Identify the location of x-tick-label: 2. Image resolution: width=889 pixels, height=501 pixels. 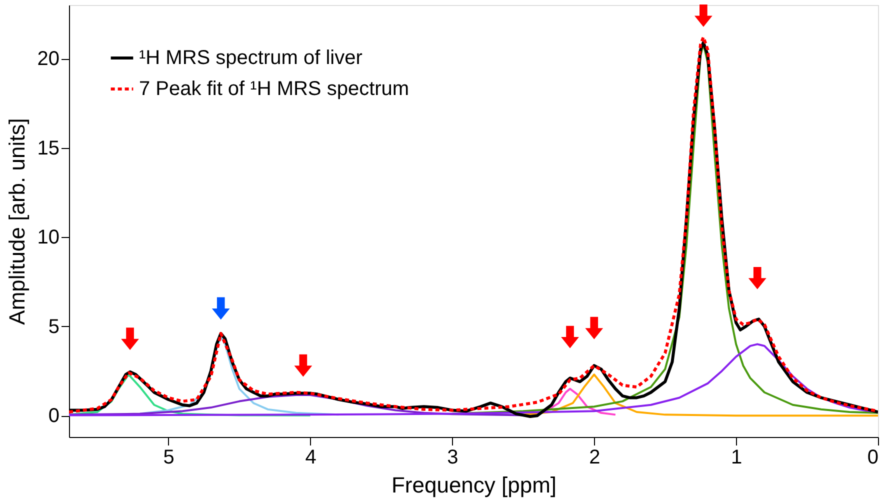
(594, 457).